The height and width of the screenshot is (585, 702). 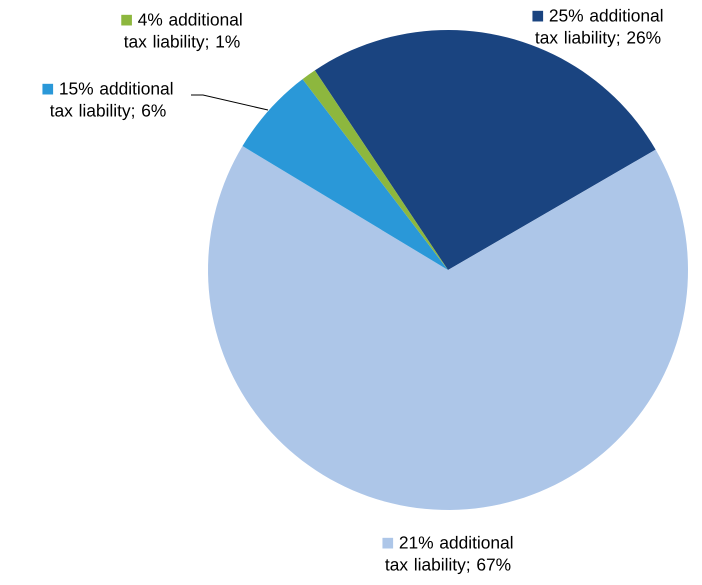 What do you see at coordinates (183, 32) in the screenshot?
I see `legend-label: 4% additional tax liability; 1%` at bounding box center [183, 32].